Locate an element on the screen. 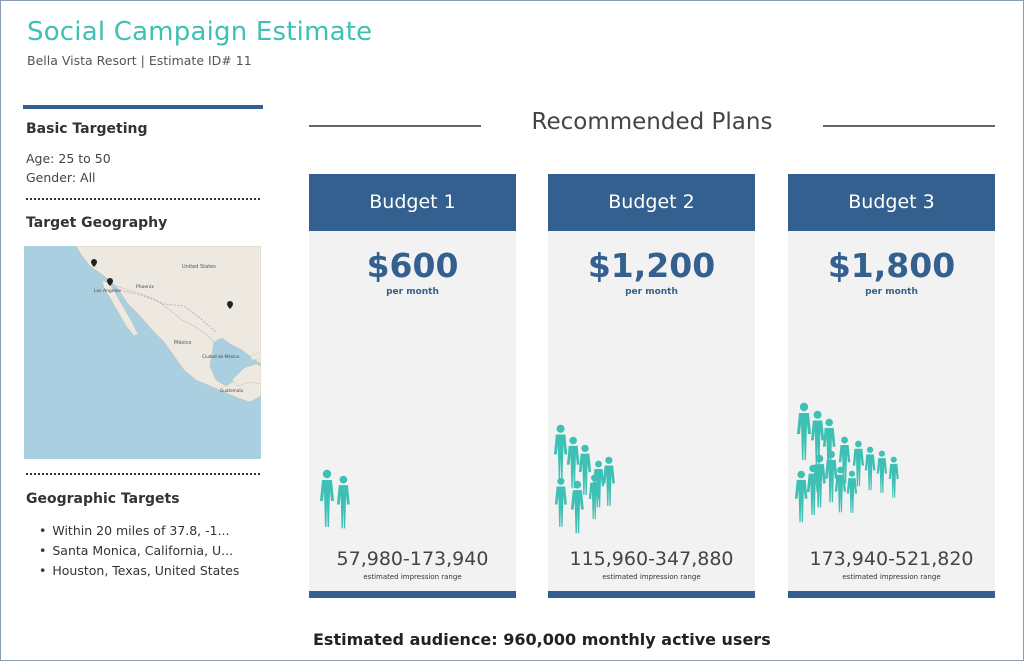  sidebar-top-rule is located at coordinates (143, 107).